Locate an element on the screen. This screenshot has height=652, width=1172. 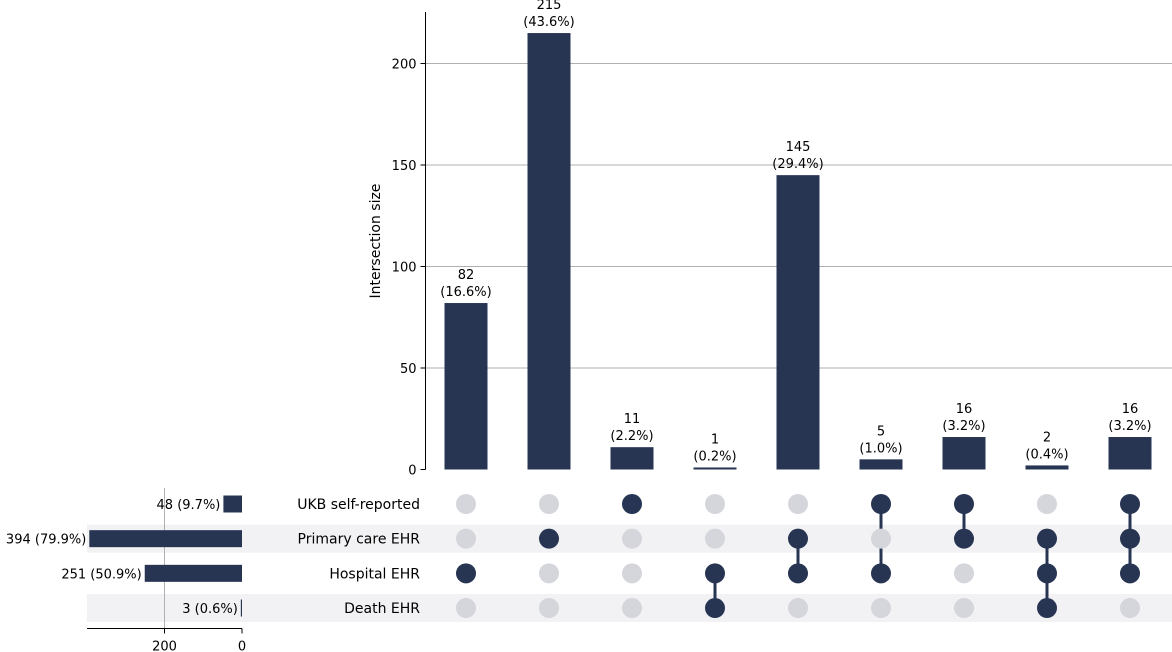
bar-percent-label: (2.2%) is located at coordinates (631, 436).